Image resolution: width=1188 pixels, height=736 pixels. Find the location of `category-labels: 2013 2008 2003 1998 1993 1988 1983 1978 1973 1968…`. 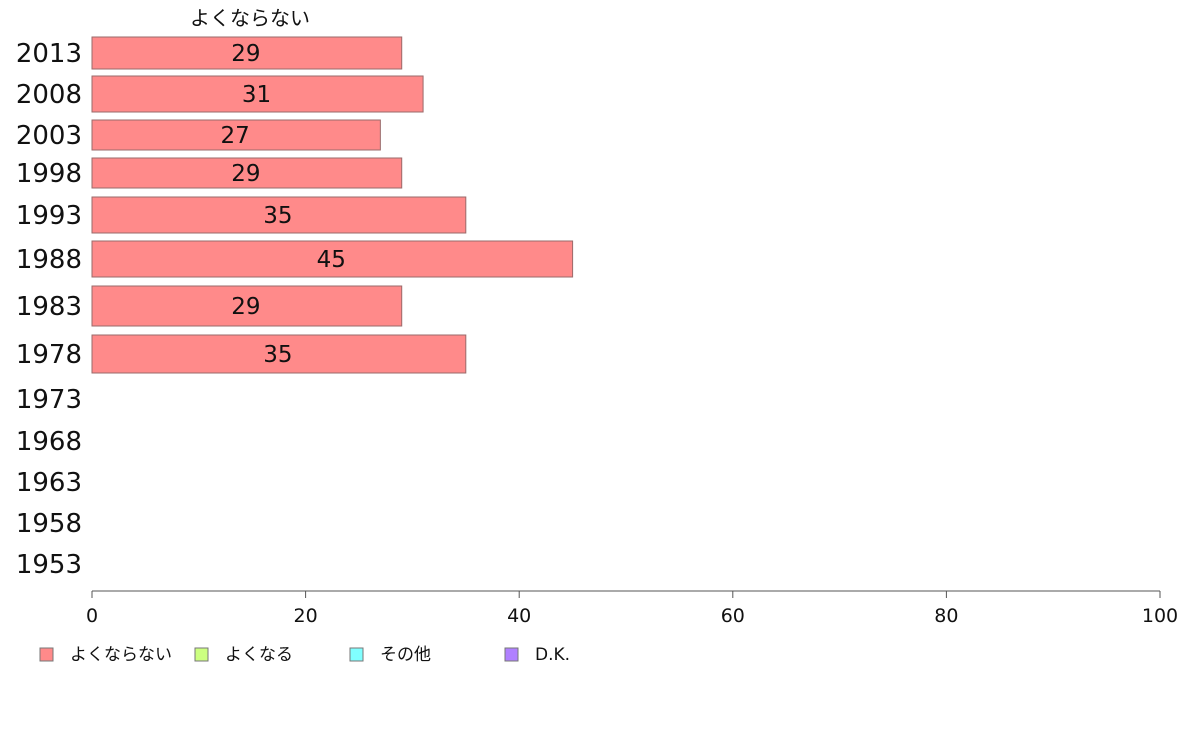

category-labels: 2013 2008 2003 1998 1993 1988 1983 1978 1973 1968… is located at coordinates (49, 309).